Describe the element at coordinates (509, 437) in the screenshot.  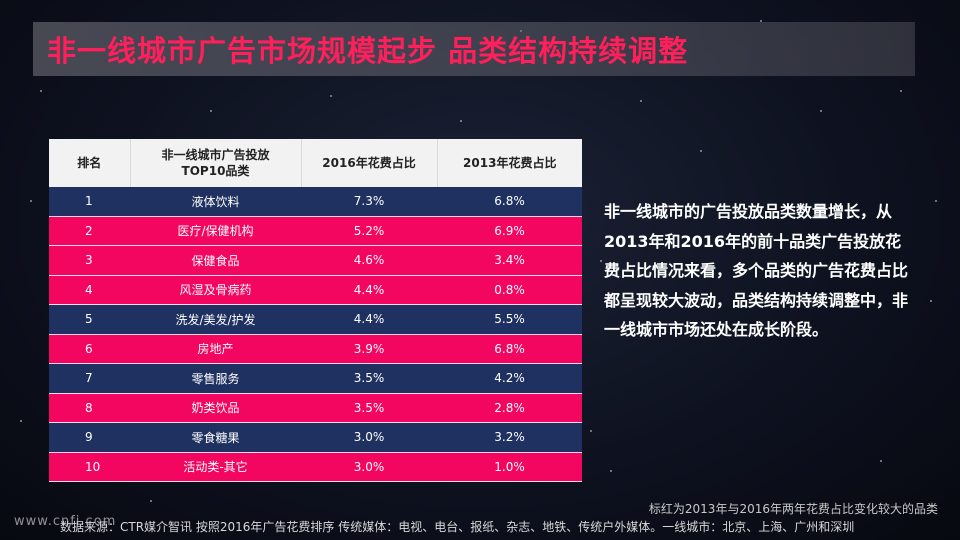
I see `share-2013-cell: 3.2%` at that location.